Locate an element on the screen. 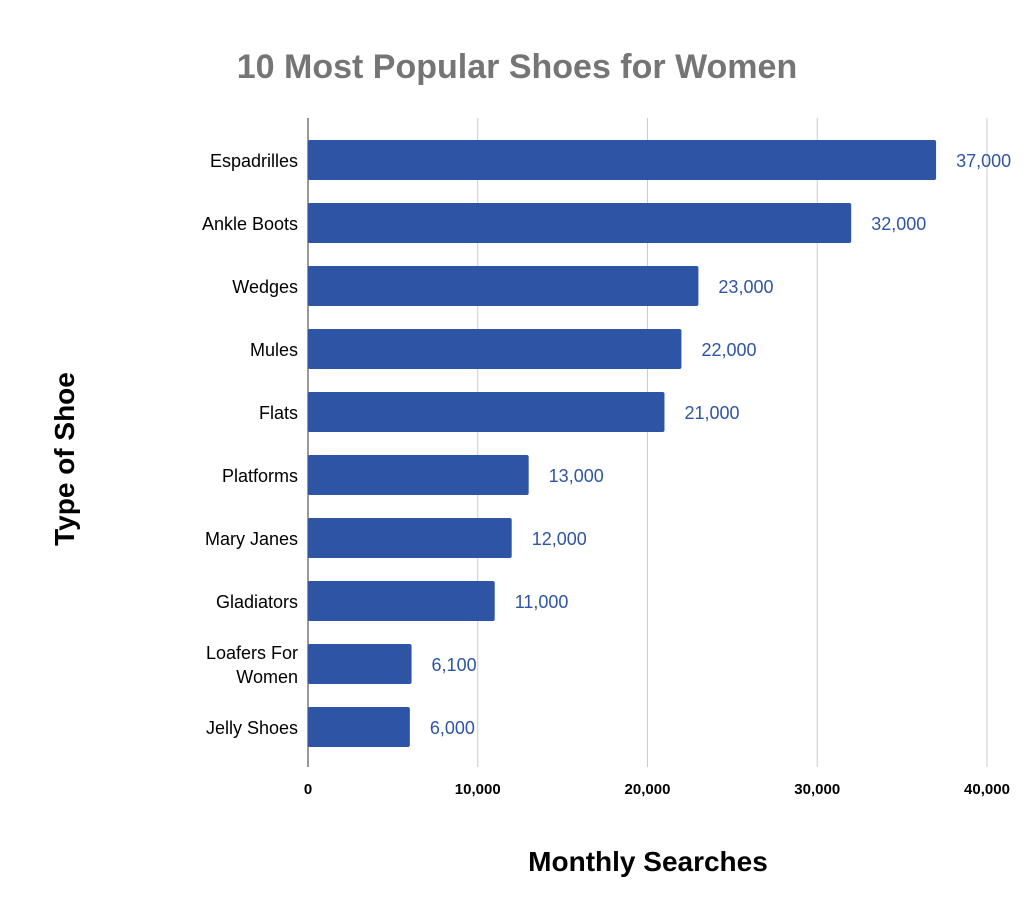 Image resolution: width=1034 pixels, height=924 pixels. data-label: 21,000 is located at coordinates (711, 413).